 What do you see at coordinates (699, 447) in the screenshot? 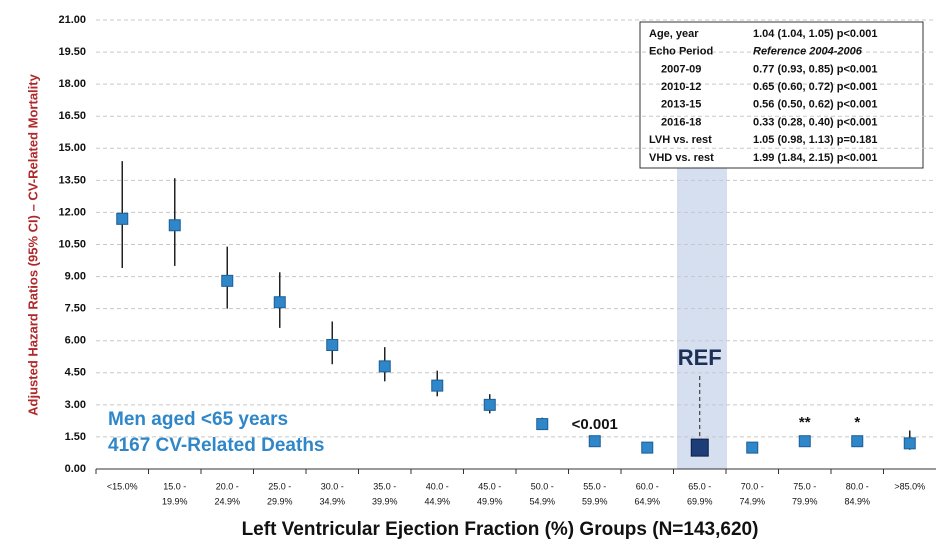
I see `reference-marker` at bounding box center [699, 447].